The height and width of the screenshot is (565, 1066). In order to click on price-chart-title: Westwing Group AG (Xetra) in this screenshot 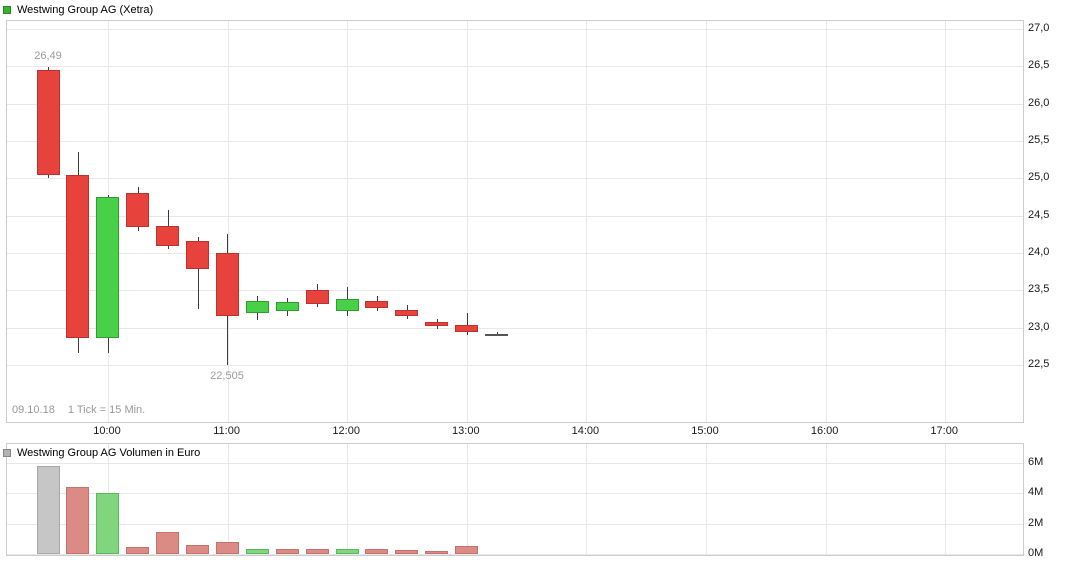, I will do `click(85, 10)`.